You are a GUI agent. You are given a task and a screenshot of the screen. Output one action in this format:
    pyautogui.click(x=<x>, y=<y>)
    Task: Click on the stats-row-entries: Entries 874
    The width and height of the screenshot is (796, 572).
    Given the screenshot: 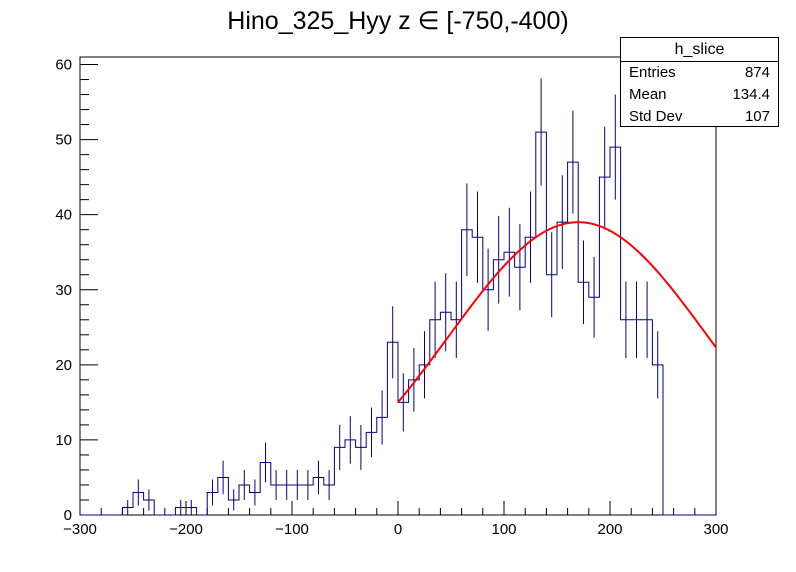 What is the action you would take?
    pyautogui.click(x=699, y=73)
    